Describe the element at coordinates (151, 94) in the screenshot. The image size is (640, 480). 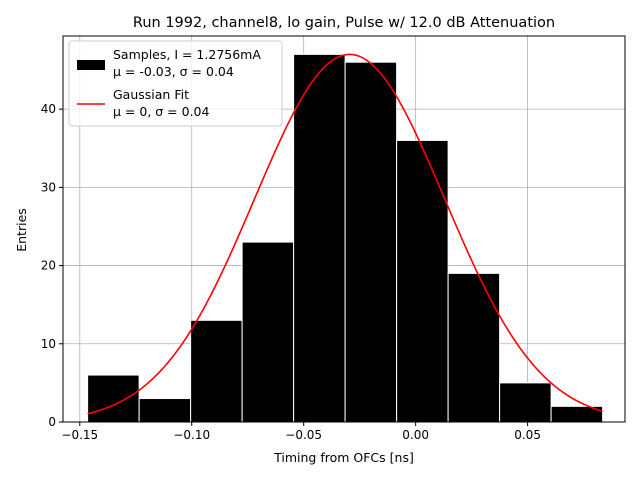
I see `legend-fit-line1: Gaussian Fit` at that location.